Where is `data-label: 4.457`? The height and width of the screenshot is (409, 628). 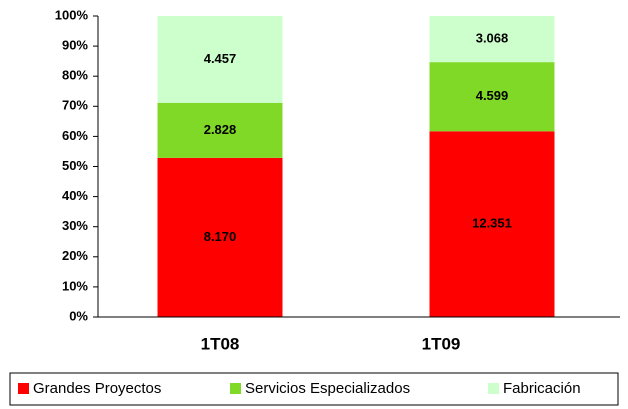
data-label: 4.457 is located at coordinates (220, 58).